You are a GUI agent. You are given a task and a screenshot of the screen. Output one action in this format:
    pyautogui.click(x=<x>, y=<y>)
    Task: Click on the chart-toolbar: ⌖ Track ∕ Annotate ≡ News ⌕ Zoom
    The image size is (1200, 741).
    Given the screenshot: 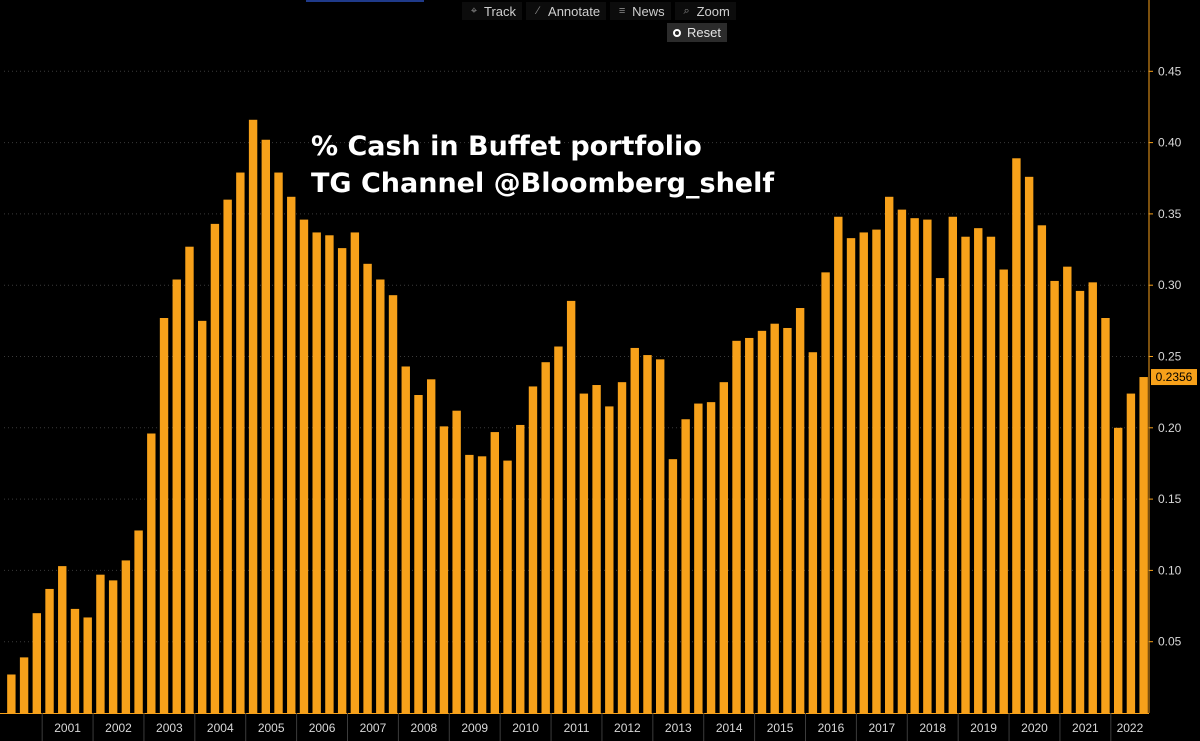 What is the action you would take?
    pyautogui.click(x=599, y=11)
    